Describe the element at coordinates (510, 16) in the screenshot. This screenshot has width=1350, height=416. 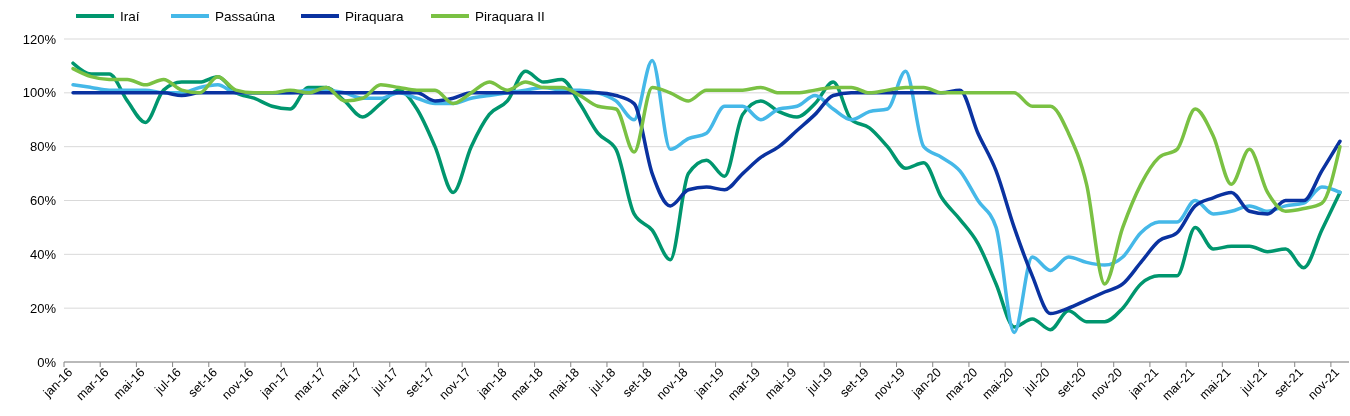
I see `legend-label: Piraquara II` at that location.